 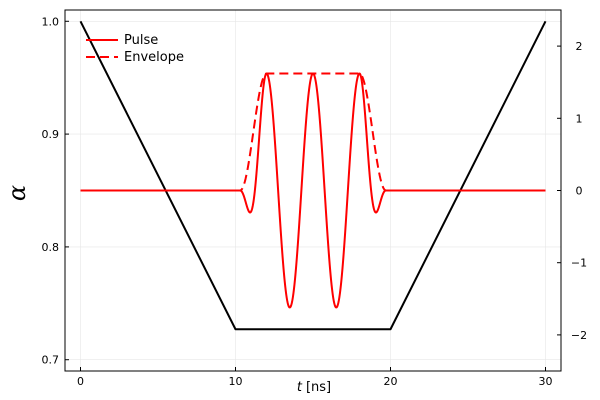 I want to click on legend-label-pulse: Pulse, so click(x=141, y=40).